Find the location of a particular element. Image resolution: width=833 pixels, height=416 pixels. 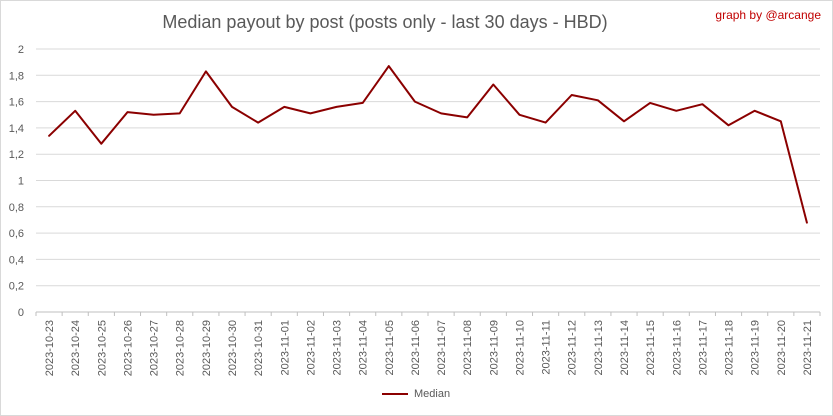

x-tick-label: 2023-11-20 is located at coordinates (782, 347).